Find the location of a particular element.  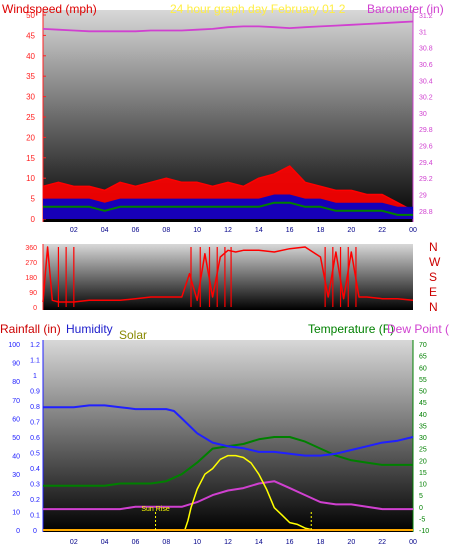

panel1-left-tick: 5 is located at coordinates (33, 199).